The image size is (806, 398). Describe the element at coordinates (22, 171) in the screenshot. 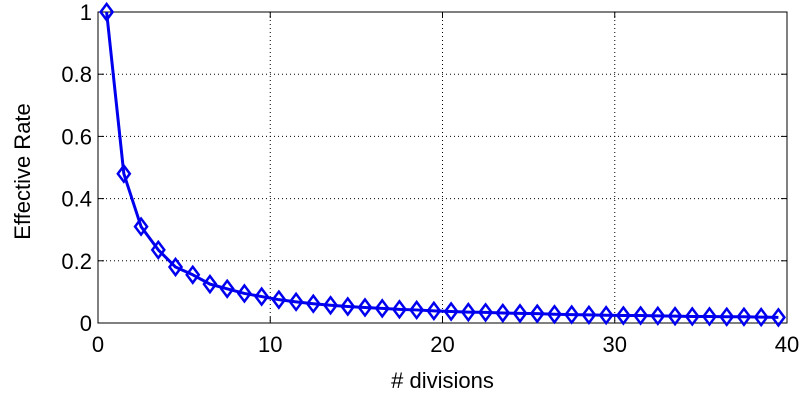

I see `y-axis-label: Effective Rate` at that location.